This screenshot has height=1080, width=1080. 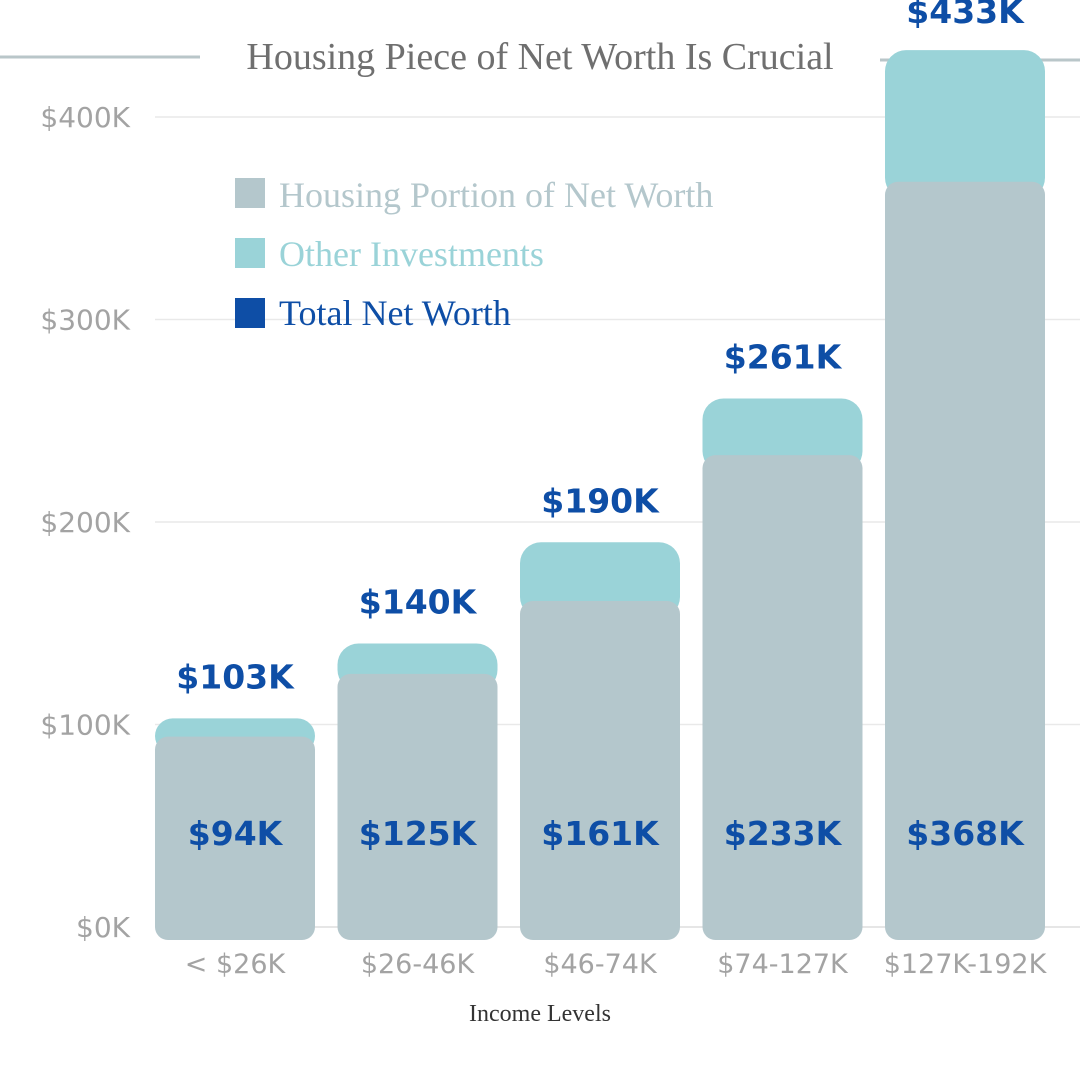 What do you see at coordinates (418, 964) in the screenshot?
I see `x-tick-label: $26-46K` at bounding box center [418, 964].